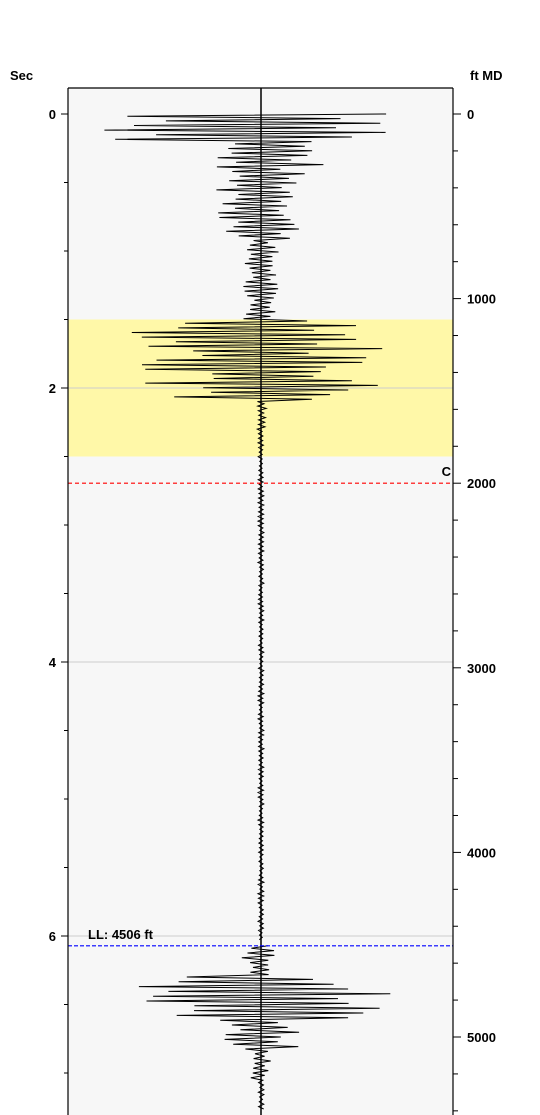 The height and width of the screenshot is (1115, 540). Describe the element at coordinates (52, 936) in the screenshot. I see `left-tick-label: 6` at that location.